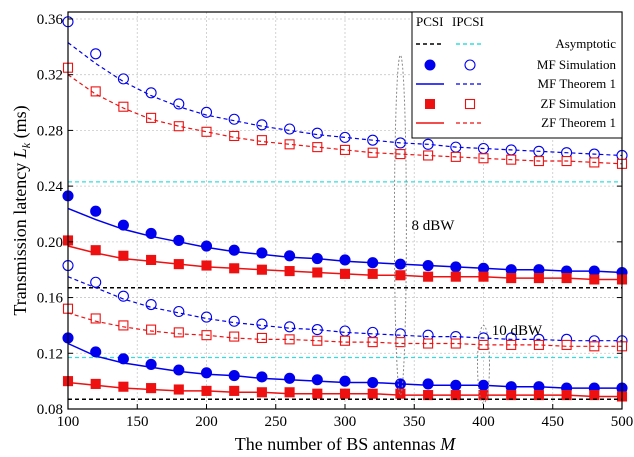  What do you see at coordinates (470, 104) in the screenshot?
I see `legend-swatch-zf-sim-ipcsi` at bounding box center [470, 104].